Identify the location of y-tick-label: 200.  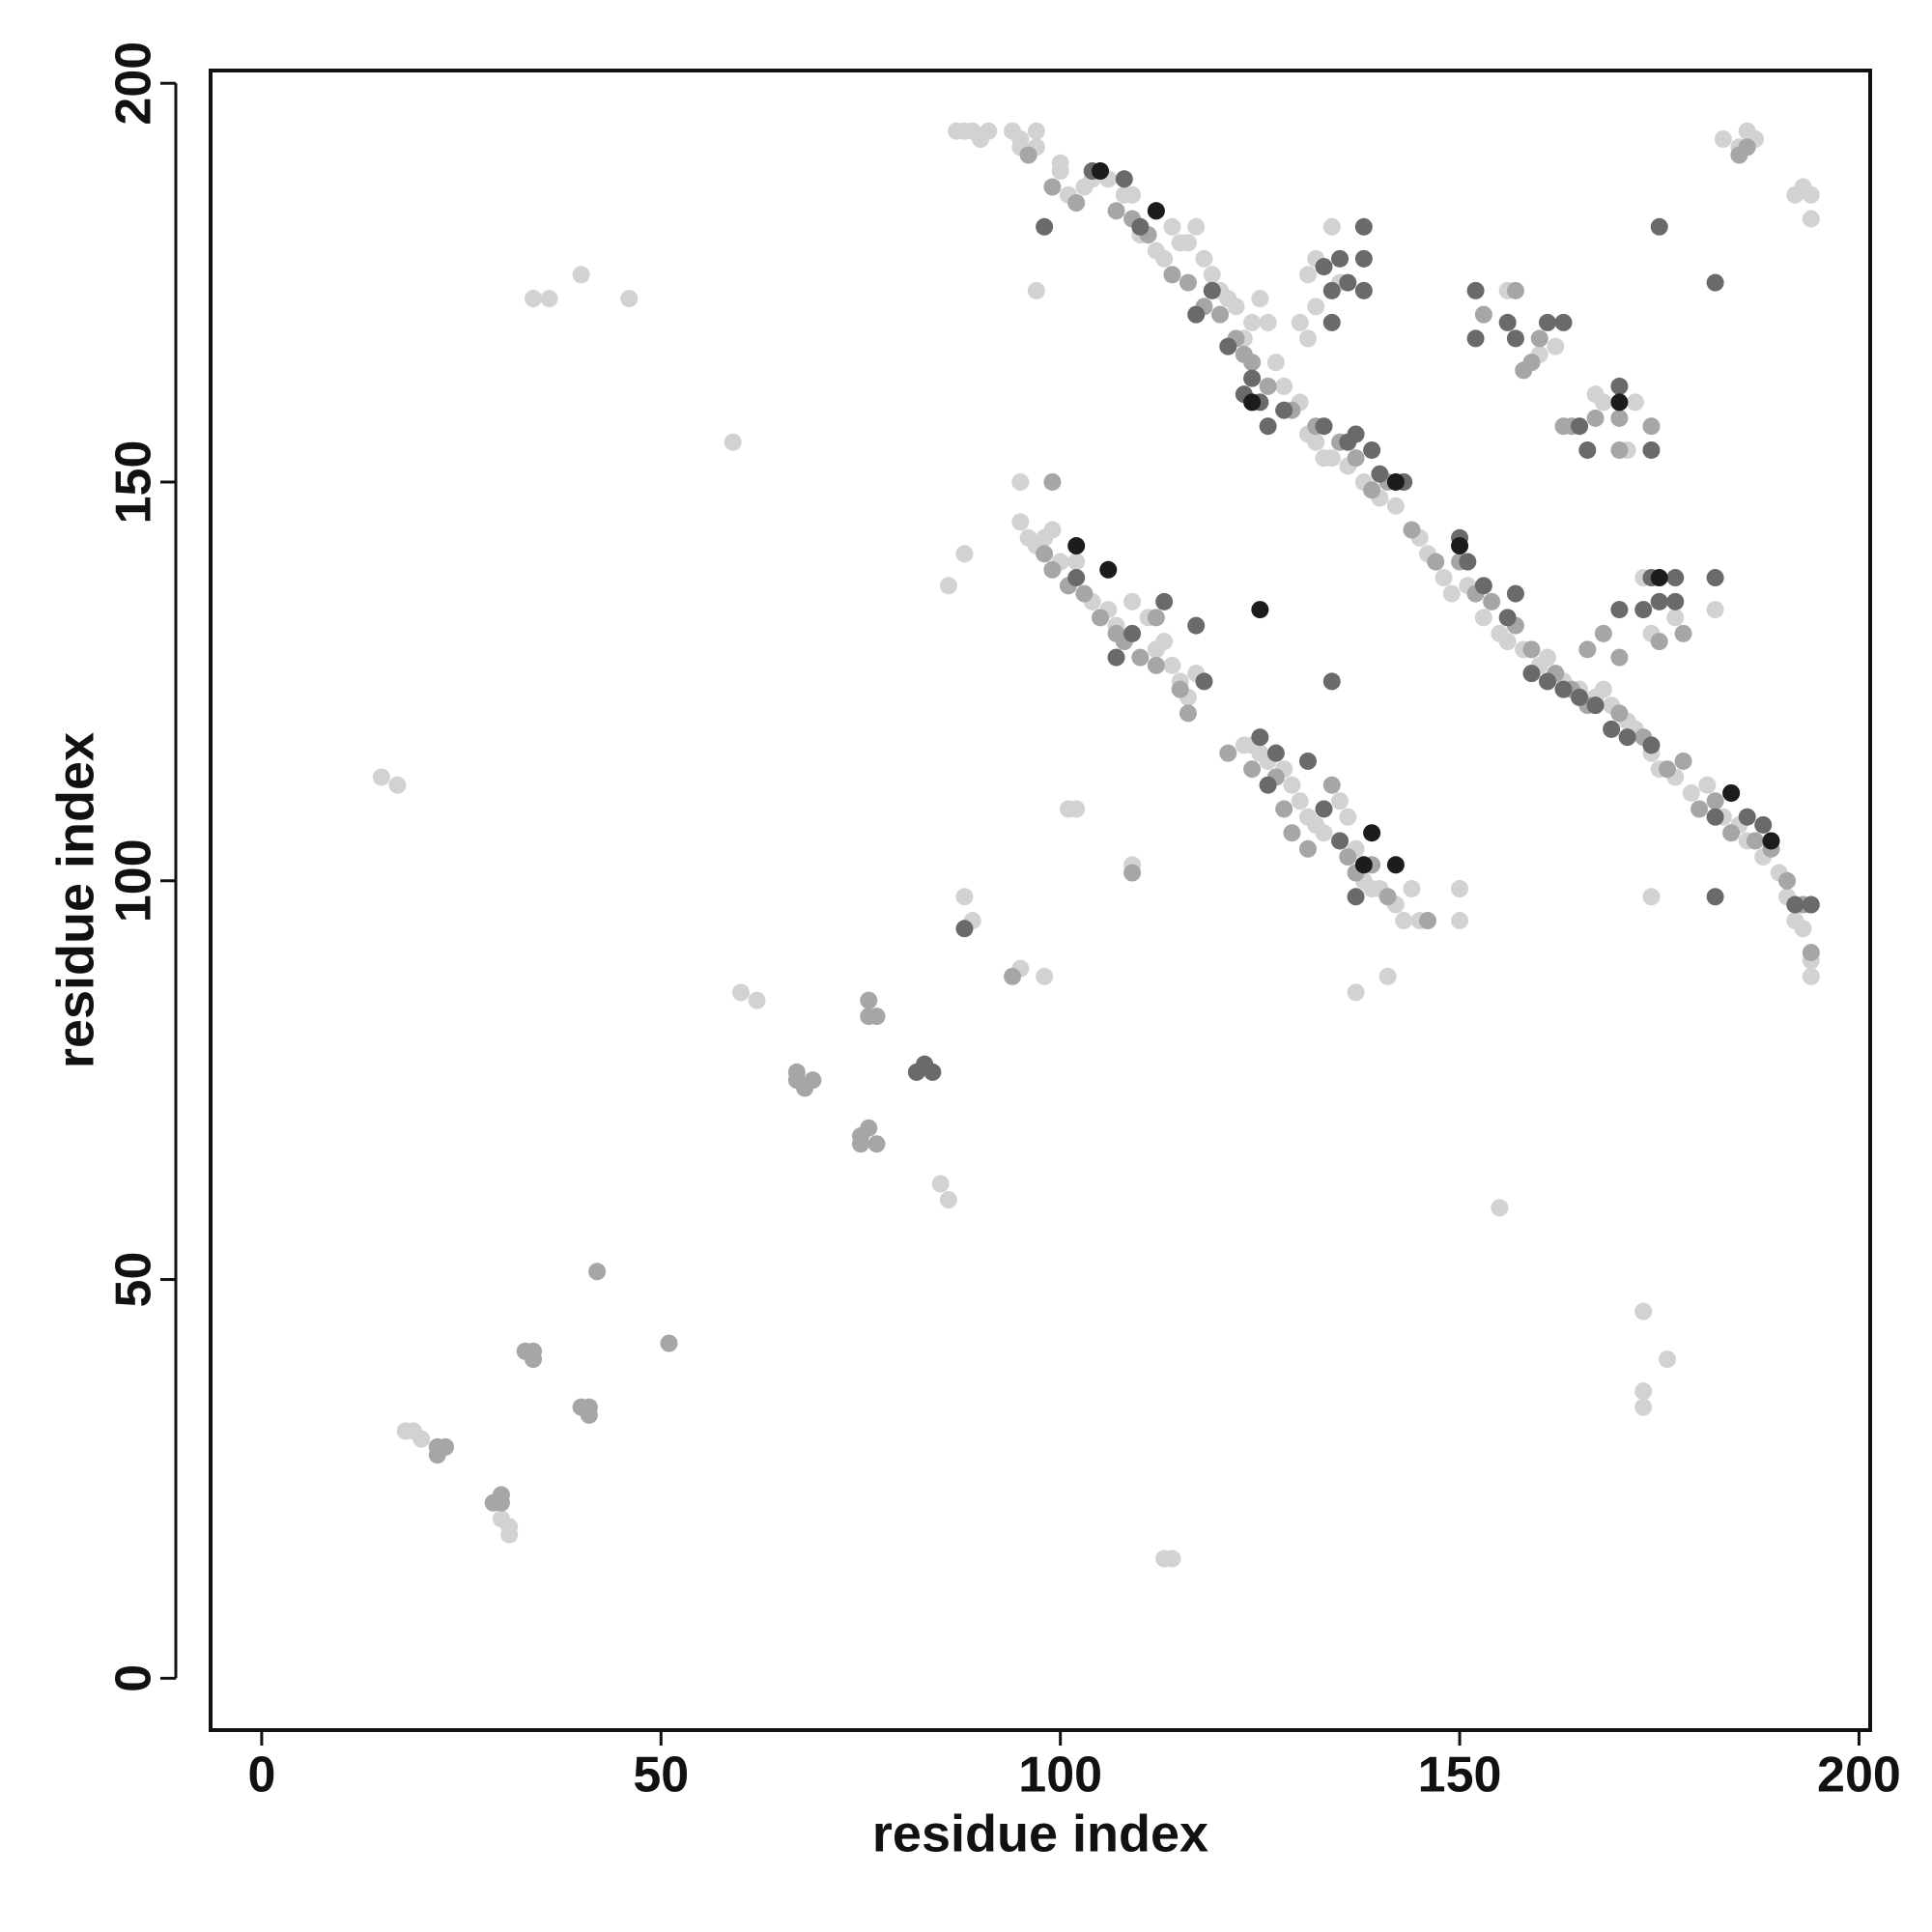
(134, 84).